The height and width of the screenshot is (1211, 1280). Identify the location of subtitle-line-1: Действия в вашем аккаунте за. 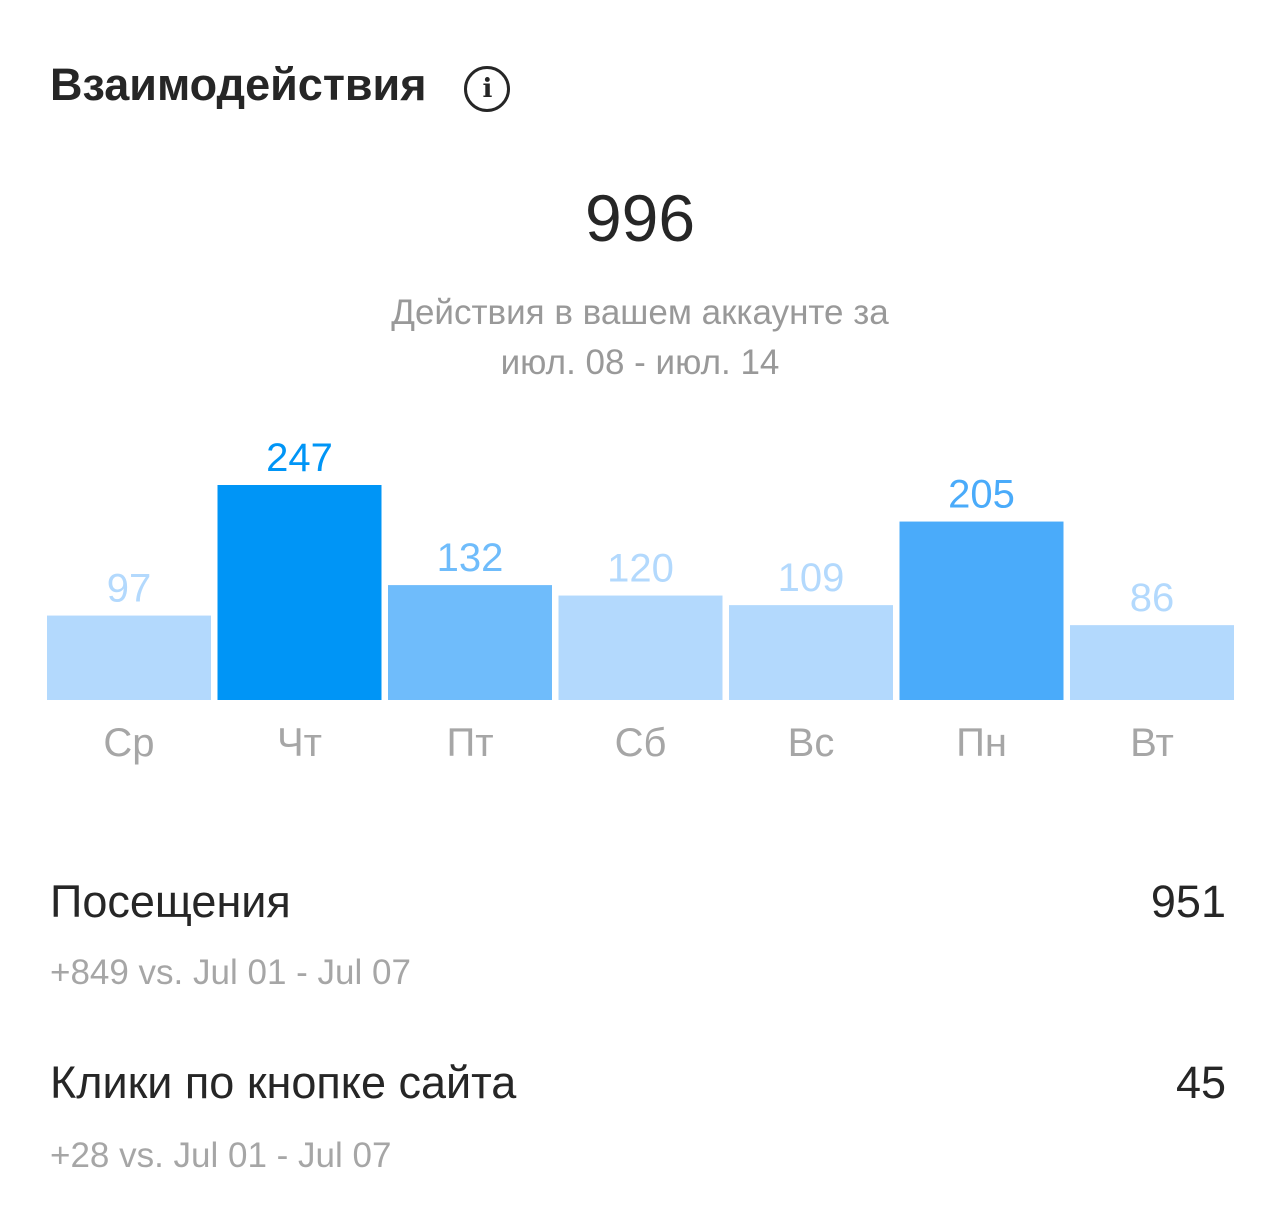
(640, 312).